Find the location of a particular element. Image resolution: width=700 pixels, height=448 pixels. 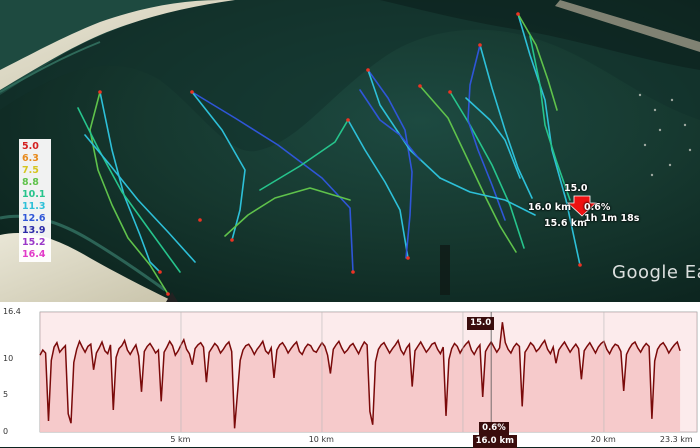

cursor-x-label: 16.0 km is located at coordinates (495, 441).